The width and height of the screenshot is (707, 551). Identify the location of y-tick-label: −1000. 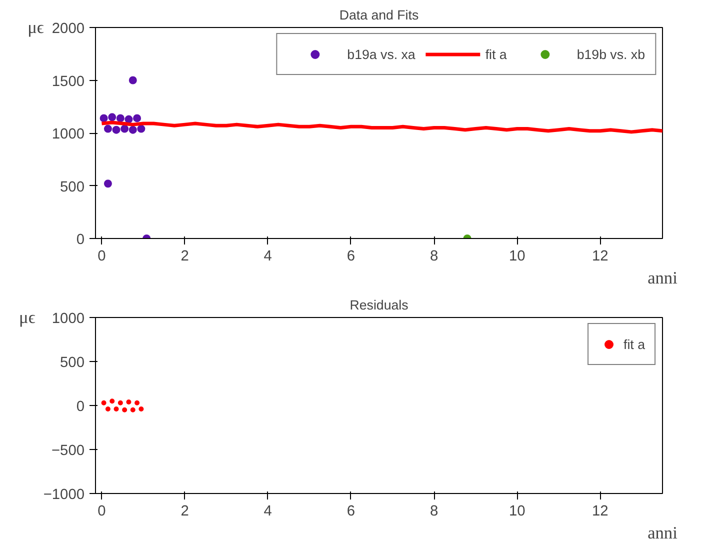
(64, 495).